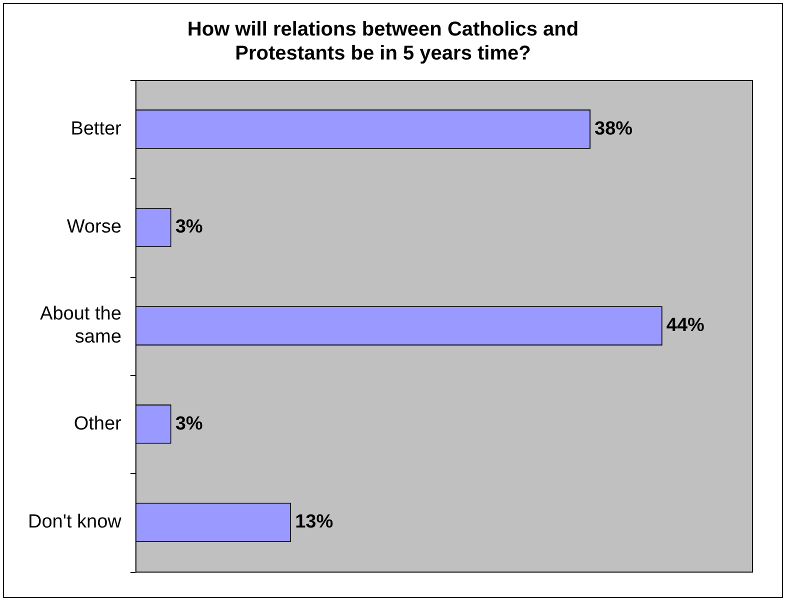 The height and width of the screenshot is (601, 786). What do you see at coordinates (96, 129) in the screenshot?
I see `y-tick-label: Better` at bounding box center [96, 129].